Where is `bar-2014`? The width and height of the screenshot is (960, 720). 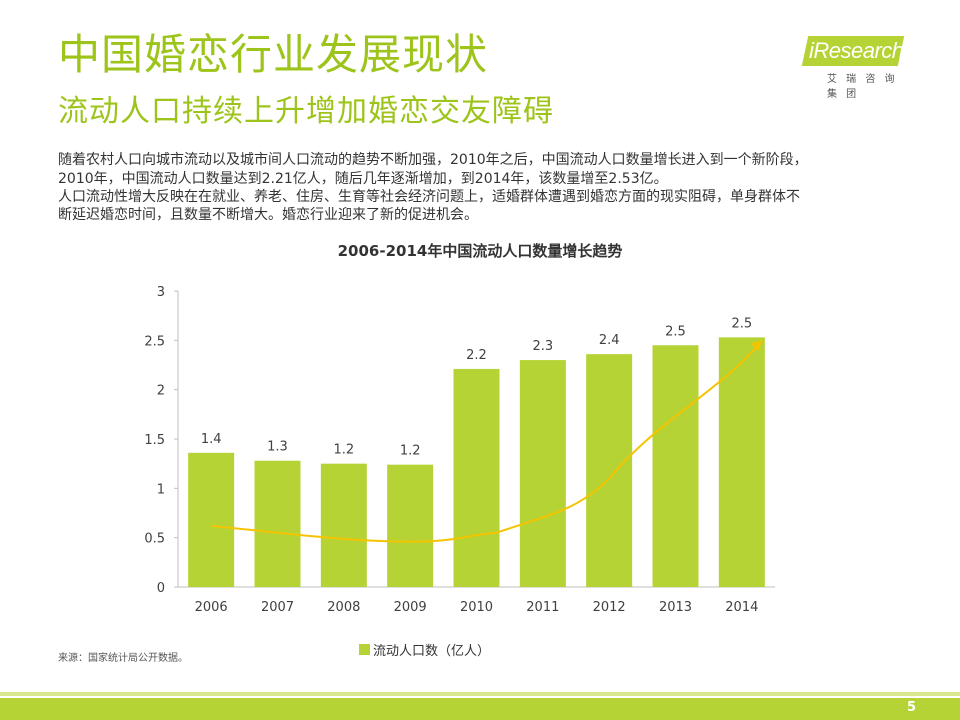 bar-2014 is located at coordinates (741, 462).